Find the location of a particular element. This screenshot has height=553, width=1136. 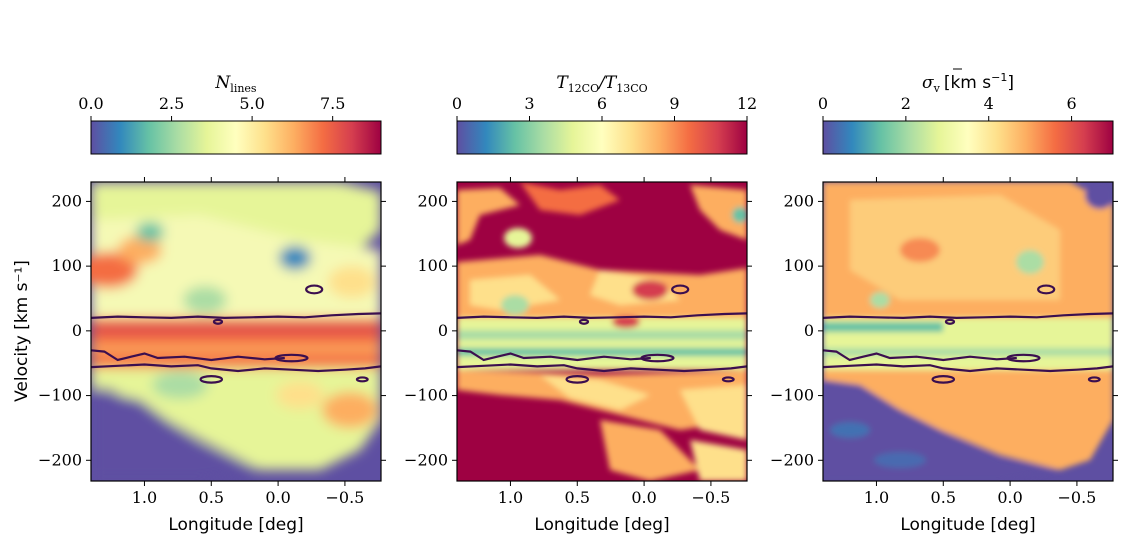

colorbar-tick-label: 5.0 is located at coordinates (251, 103).